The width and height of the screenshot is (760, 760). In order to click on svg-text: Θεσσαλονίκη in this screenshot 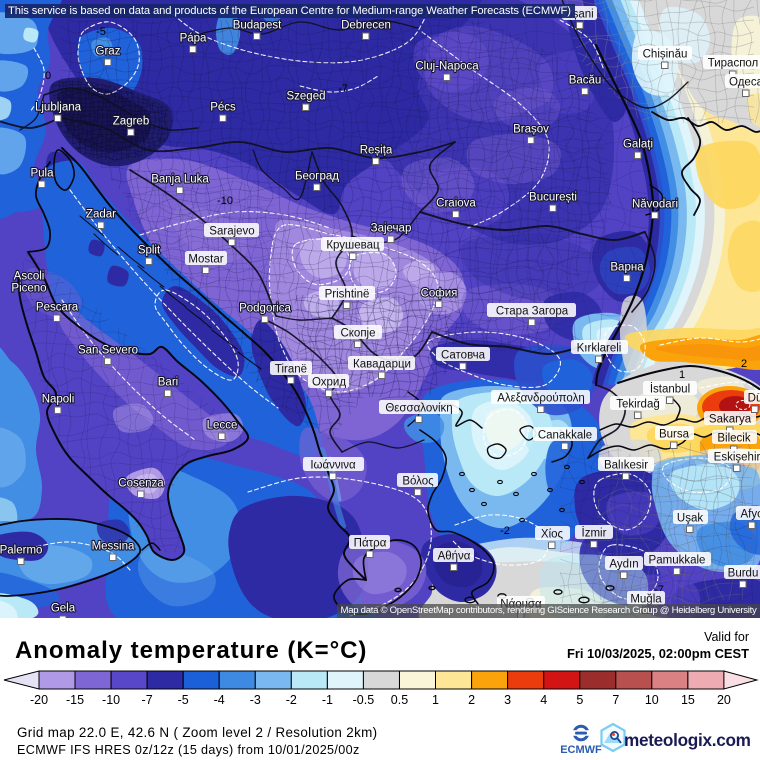, I will do `click(418, 409)`.